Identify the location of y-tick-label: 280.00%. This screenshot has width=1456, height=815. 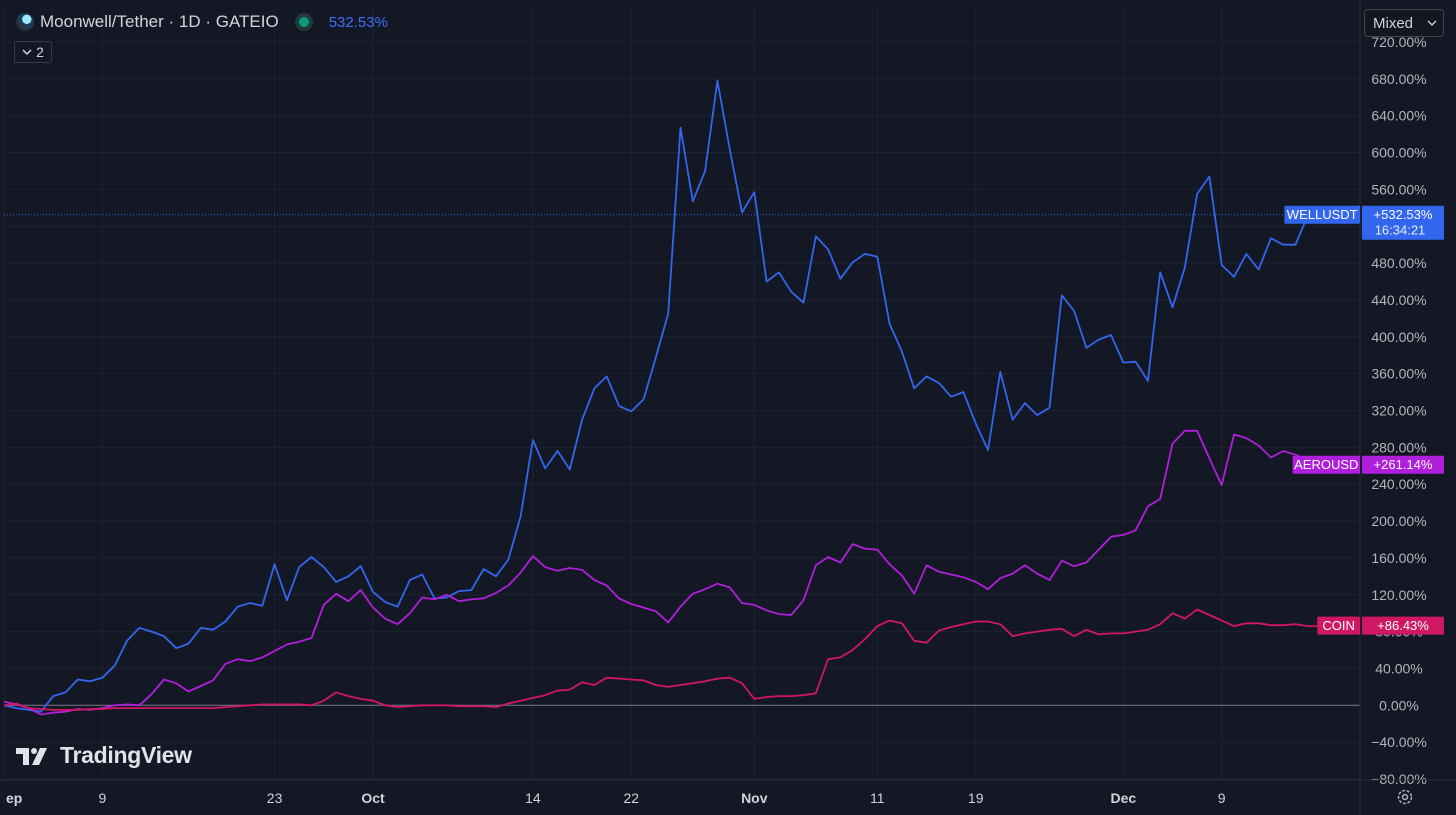
(1398, 447).